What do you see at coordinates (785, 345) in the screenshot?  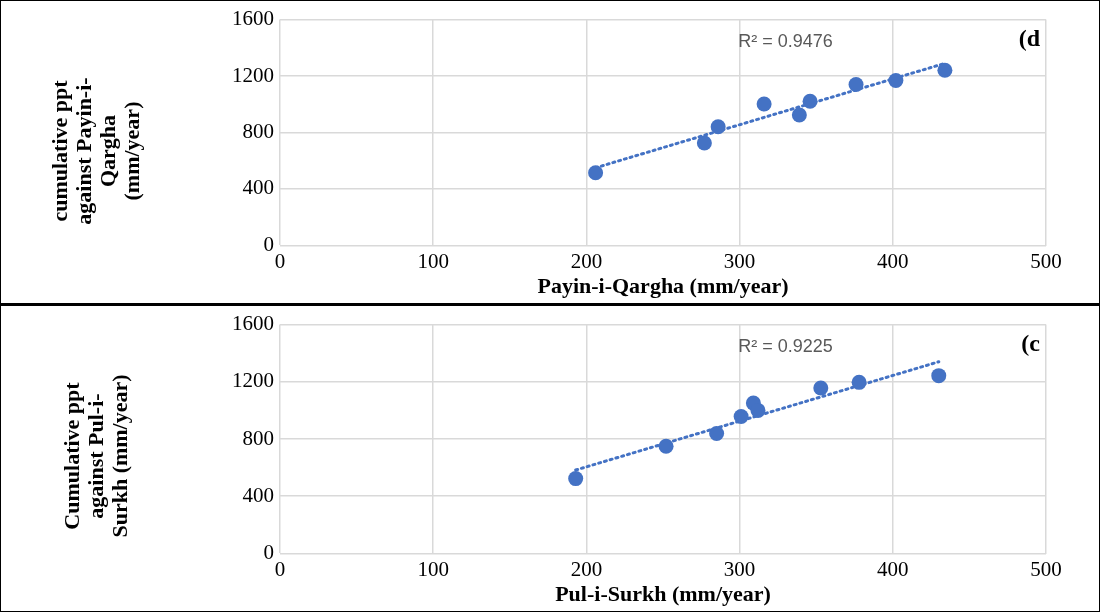 I see `annotation: R² = 0.9225` at bounding box center [785, 345].